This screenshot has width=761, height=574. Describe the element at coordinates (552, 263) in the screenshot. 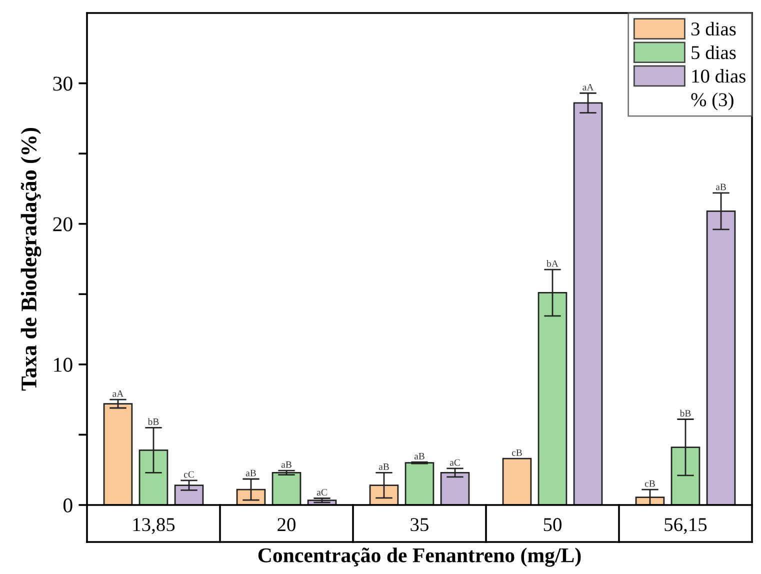

I see `data-label: bA` at that location.